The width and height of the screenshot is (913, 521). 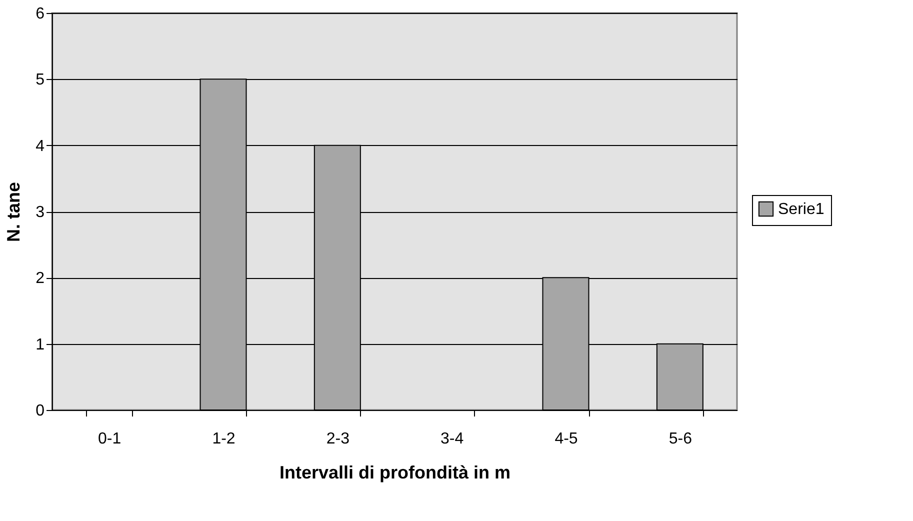 What do you see at coordinates (14, 212) in the screenshot?
I see `y-axis-title: N. tane` at bounding box center [14, 212].